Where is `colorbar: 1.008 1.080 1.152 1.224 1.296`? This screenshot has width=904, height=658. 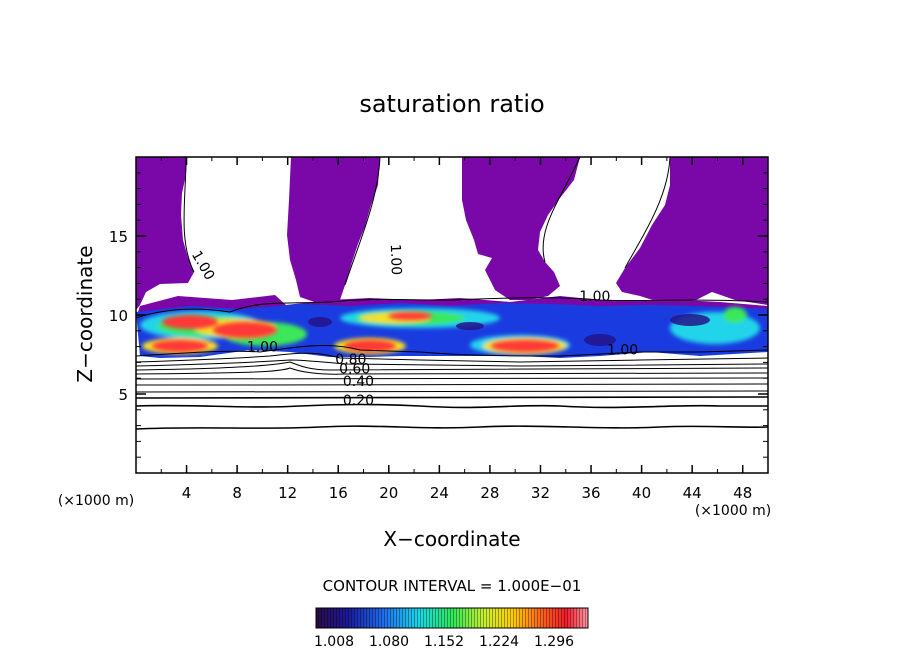
colorbar: 1.008 1.080 1.152 1.224 1.296 is located at coordinates (451, 628).